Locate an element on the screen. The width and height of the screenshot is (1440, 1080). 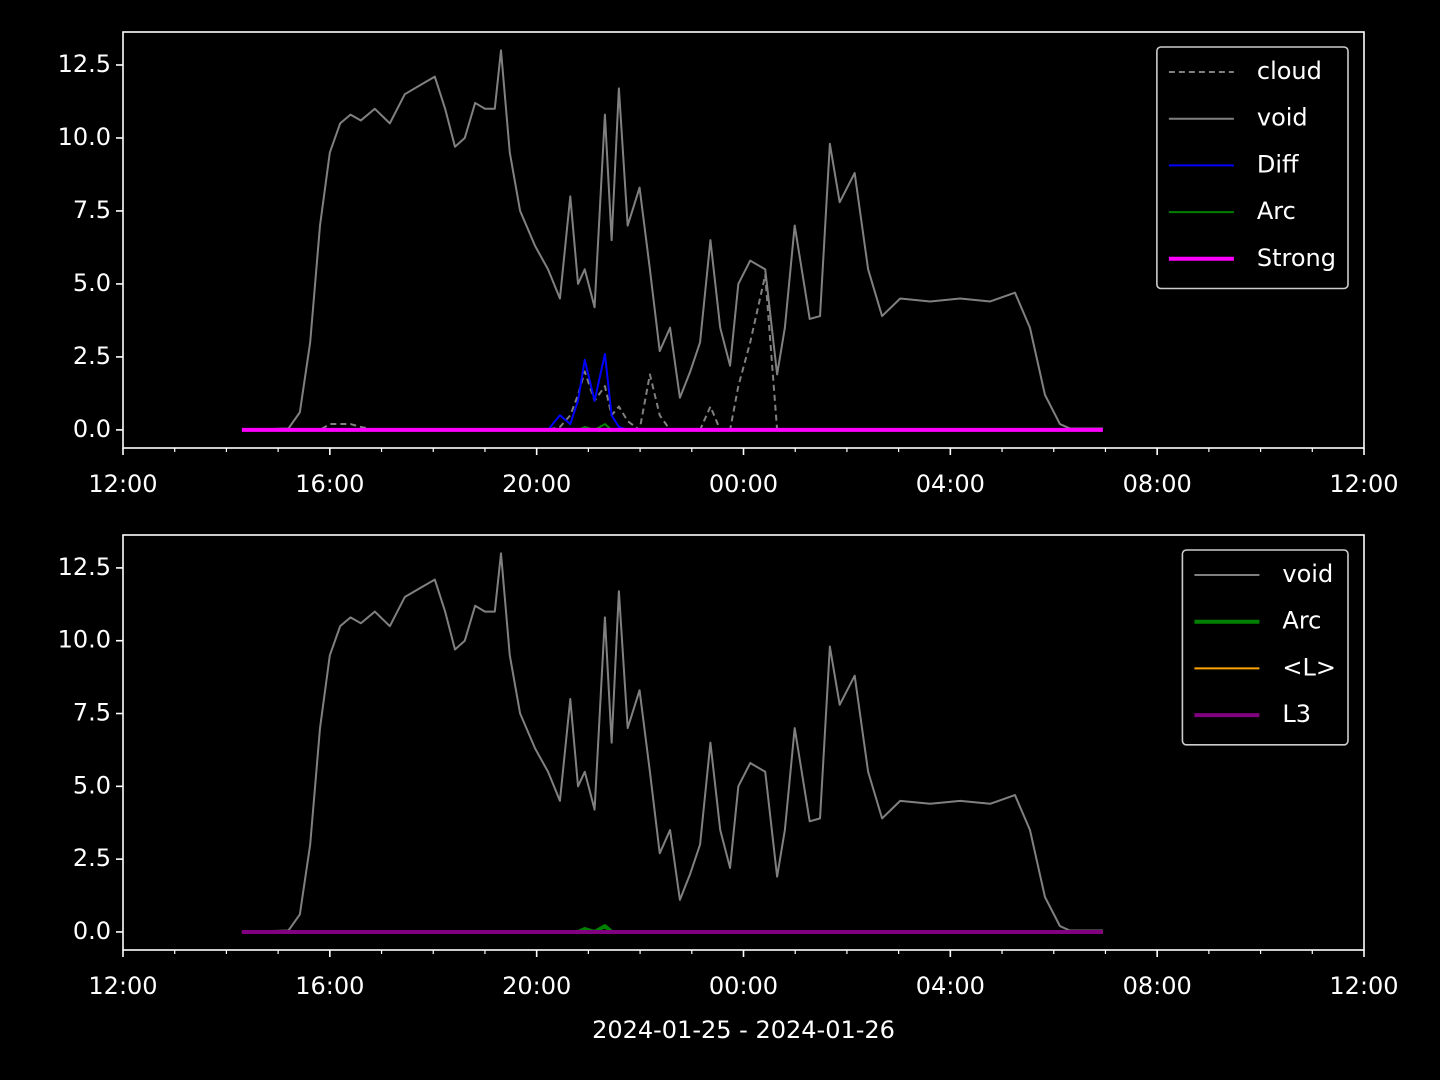
legend-label: cloud is located at coordinates (1289, 71).